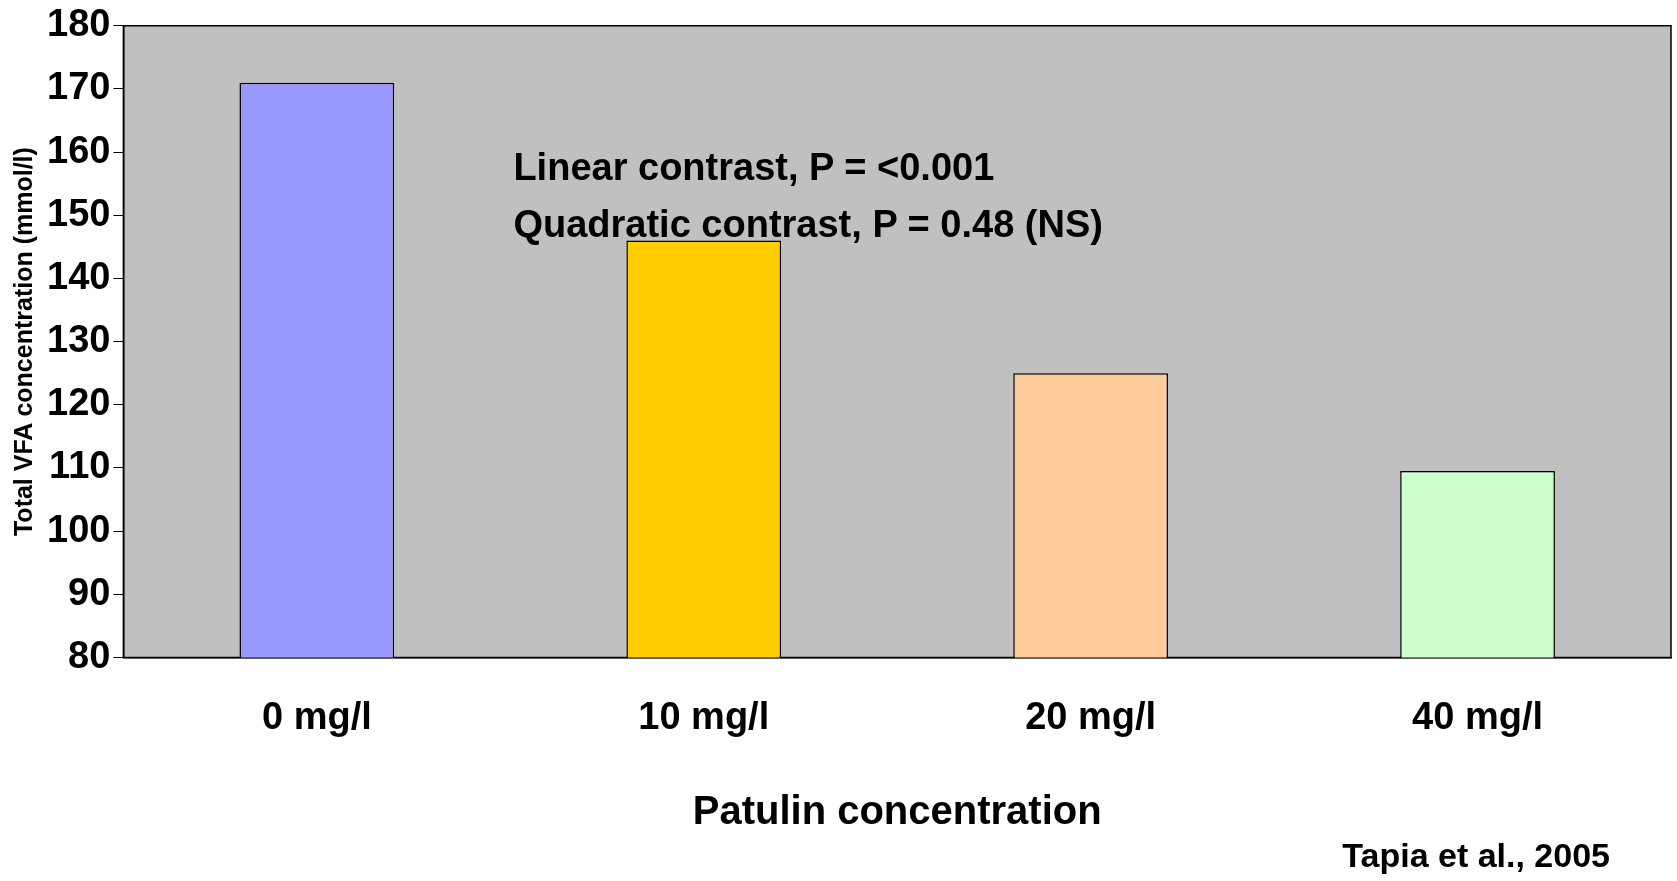  What do you see at coordinates (897, 810) in the screenshot?
I see `x-axis-title: Patulin concentration` at bounding box center [897, 810].